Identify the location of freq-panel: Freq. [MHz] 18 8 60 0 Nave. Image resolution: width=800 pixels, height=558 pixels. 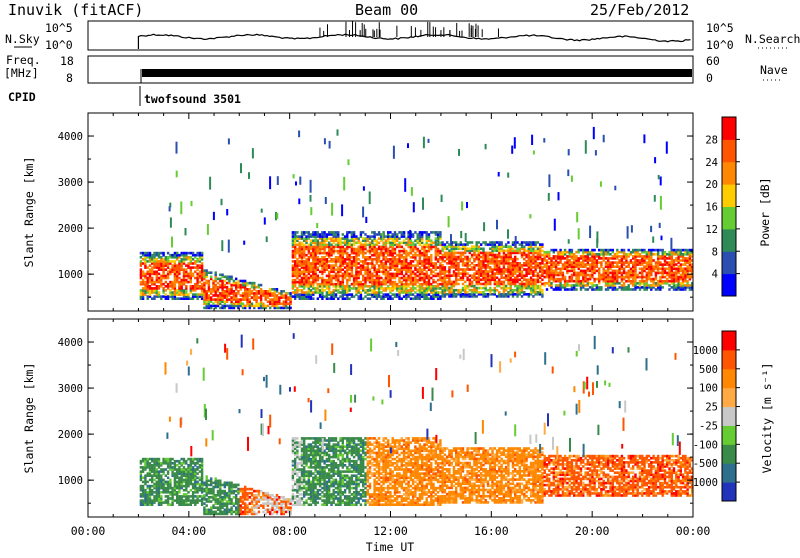
(396, 69).